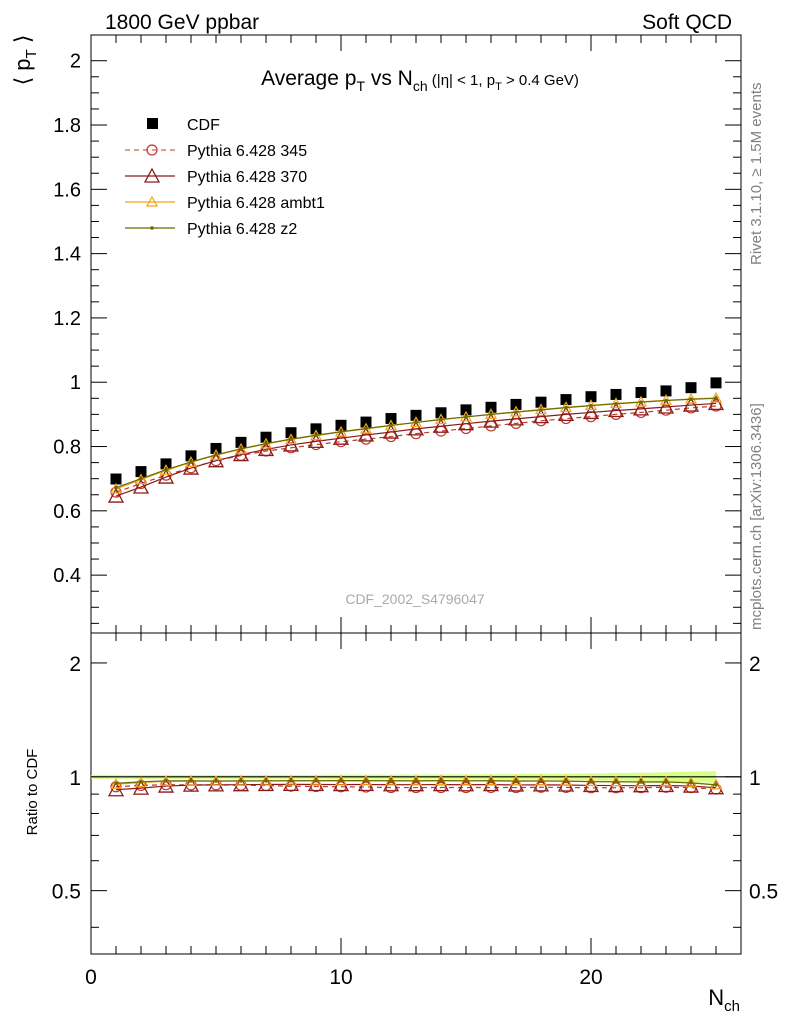 Image resolution: width=786 pixels, height=1024 pixels. I want to click on y-tick-label: 0.4, so click(67, 576).